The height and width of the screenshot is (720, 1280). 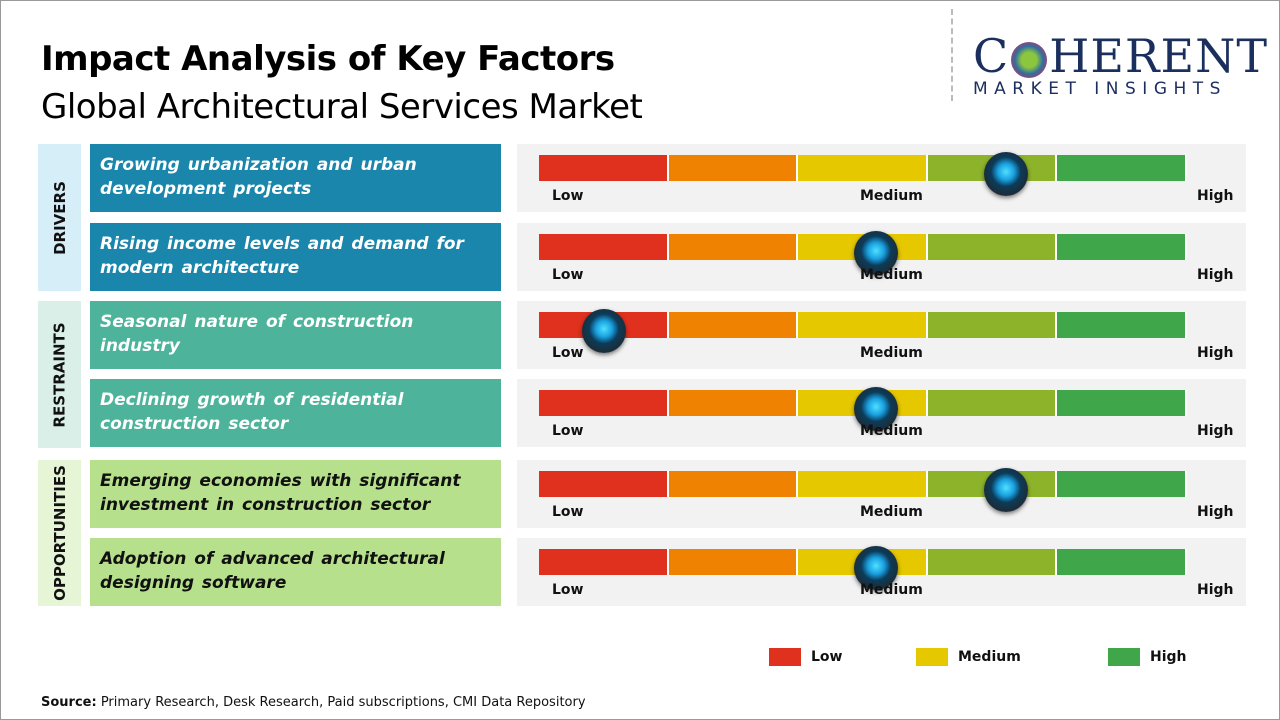 What do you see at coordinates (1121, 56) in the screenshot?
I see `logo-main: C HERENT` at bounding box center [1121, 56].